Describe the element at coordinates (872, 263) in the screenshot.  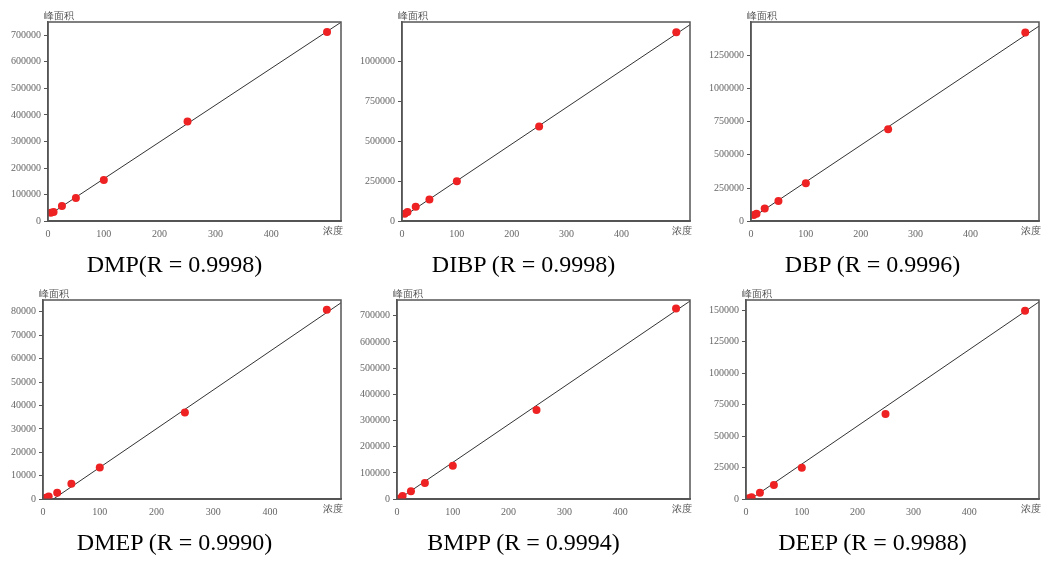
I see `text: DBP (R = 0.9996)` at that location.